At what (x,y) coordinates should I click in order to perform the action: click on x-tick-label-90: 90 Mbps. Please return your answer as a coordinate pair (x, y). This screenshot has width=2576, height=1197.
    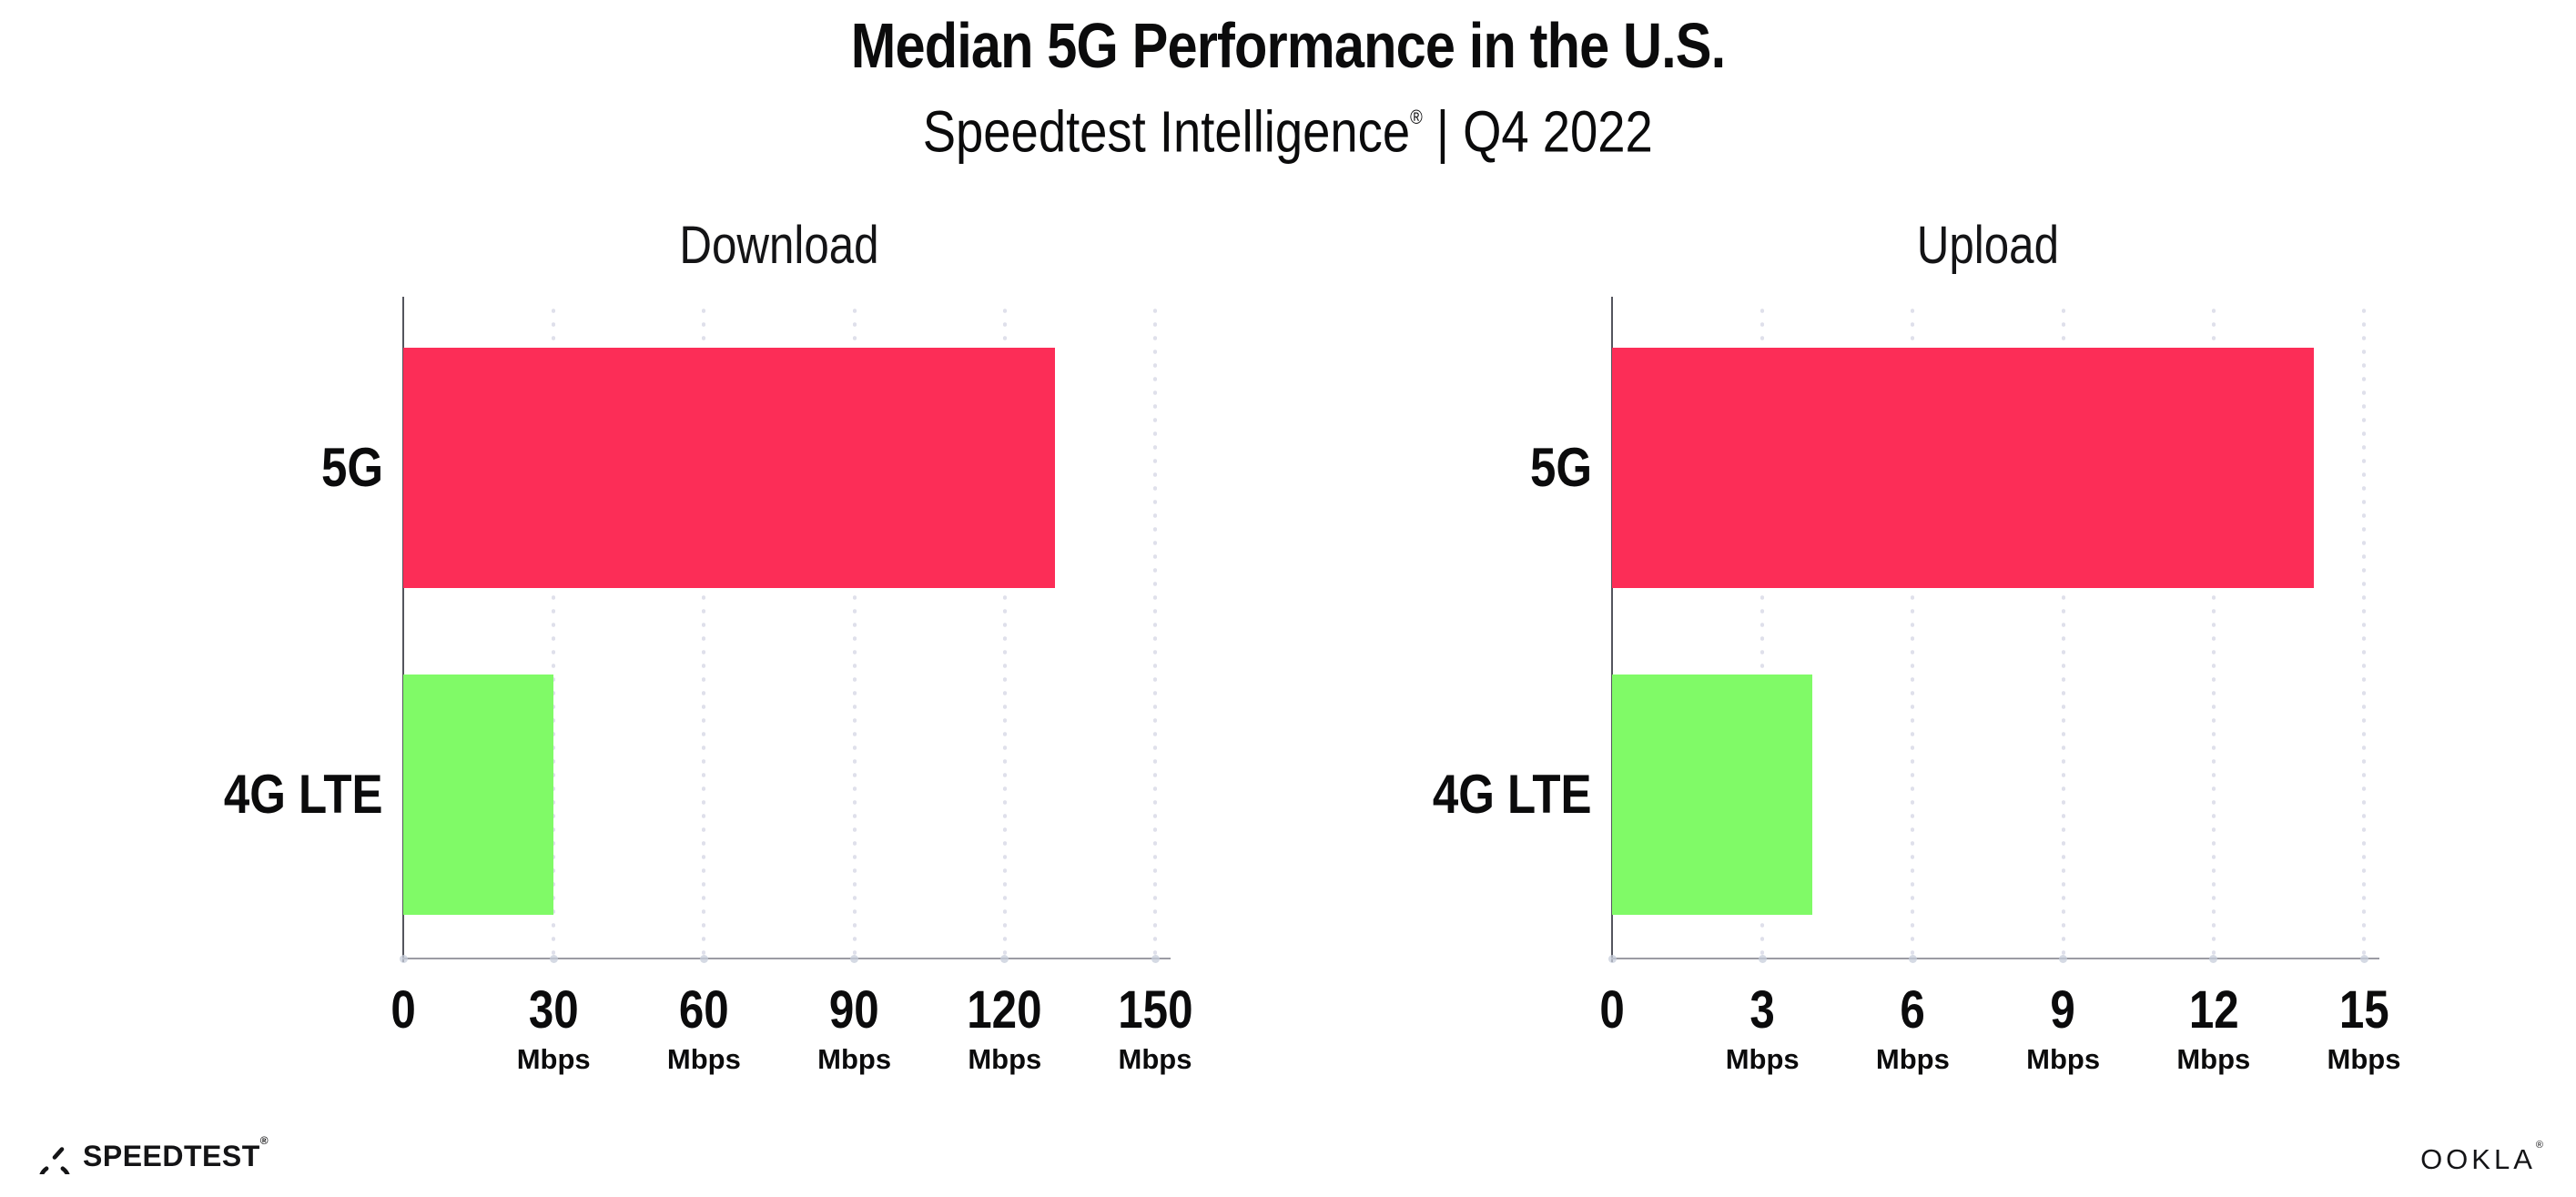
    Looking at the image, I should click on (855, 1030).